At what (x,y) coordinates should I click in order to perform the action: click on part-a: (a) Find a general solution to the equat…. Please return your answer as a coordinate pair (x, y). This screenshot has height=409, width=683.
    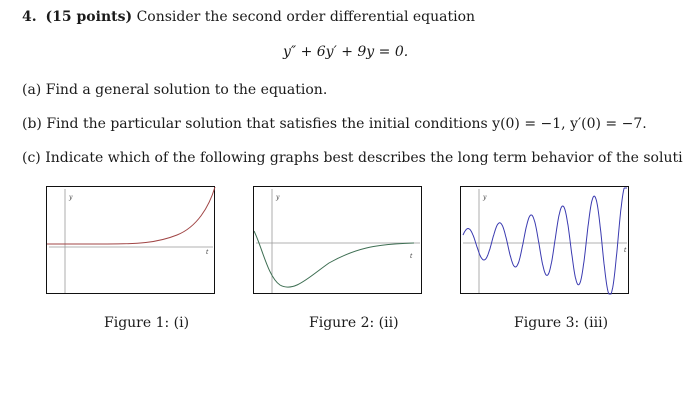
    Looking at the image, I should click on (174, 90).